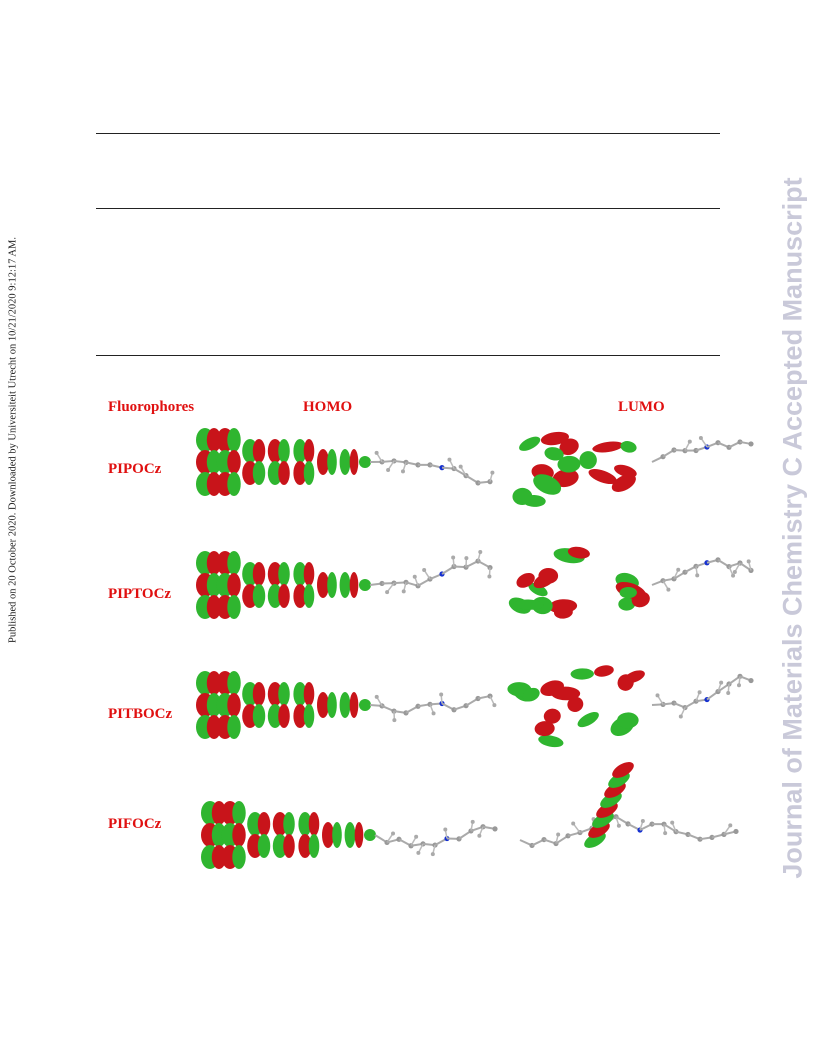 Image resolution: width=816 pixels, height=1056 pixels. I want to click on row-label: PIPOCz, so click(135, 469).